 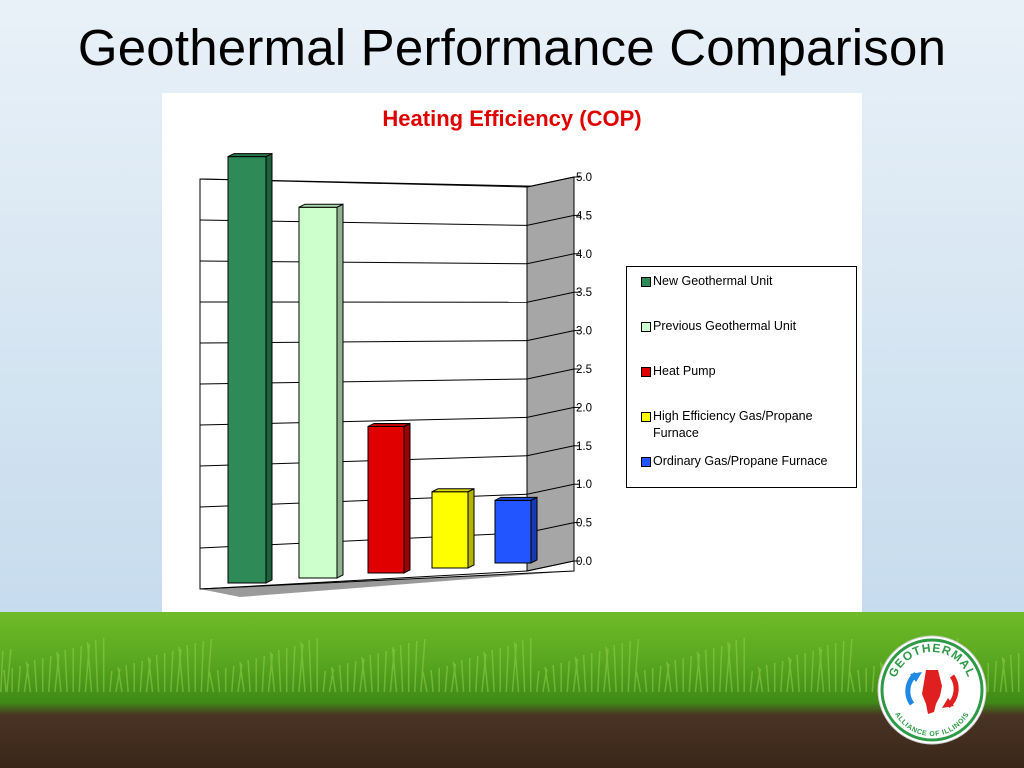 I want to click on y-tick-label: 0.5, so click(x=584, y=524).